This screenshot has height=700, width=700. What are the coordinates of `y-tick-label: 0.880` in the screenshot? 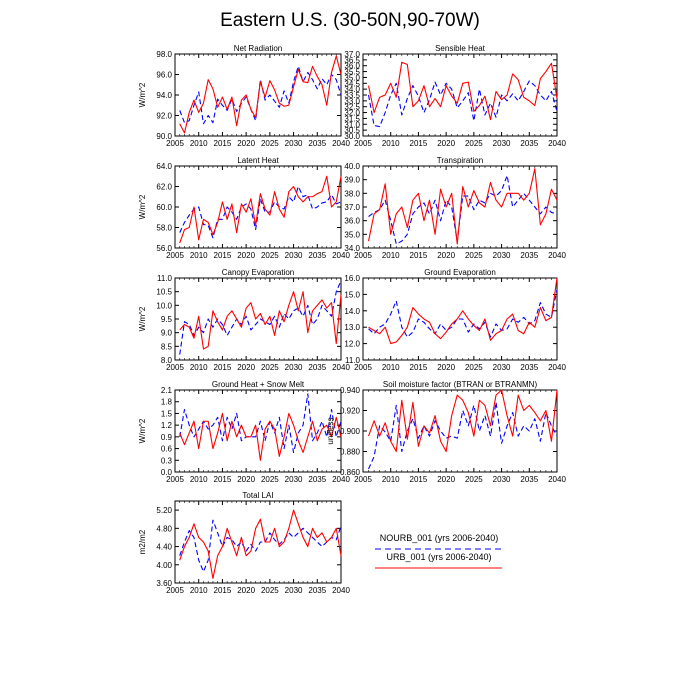 It's located at (350, 452).